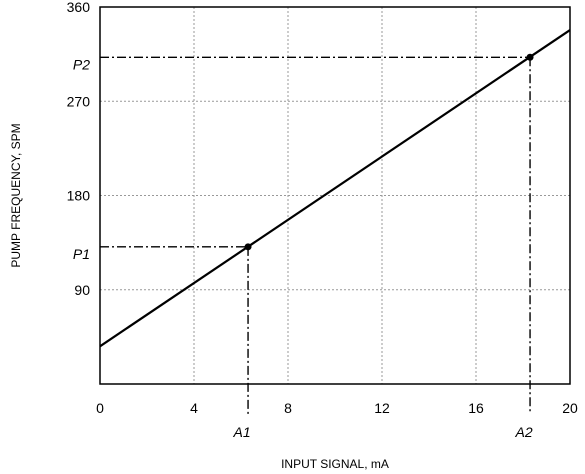 This screenshot has height=474, width=585. Describe the element at coordinates (79, 7) in the screenshot. I see `y-tick-label: 360` at that location.